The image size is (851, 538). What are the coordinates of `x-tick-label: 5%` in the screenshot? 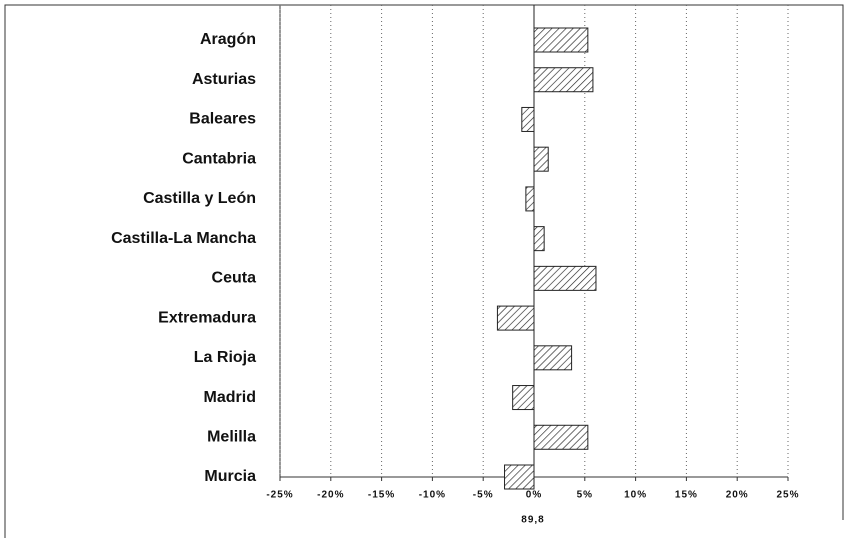 It's located at (585, 495).